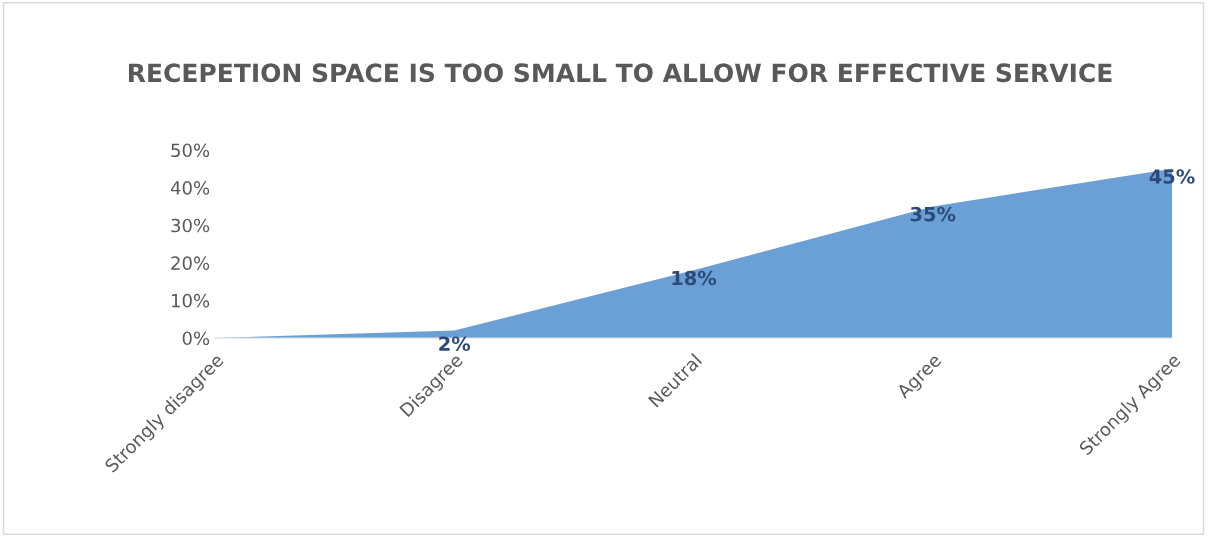 This screenshot has width=1212, height=537. Describe the element at coordinates (190, 150) in the screenshot. I see `y-tick-label: 50%` at that location.